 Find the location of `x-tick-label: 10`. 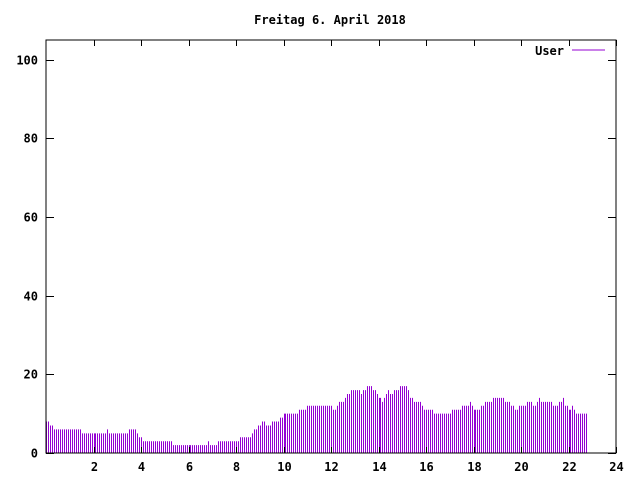

x-tick-label: 10 is located at coordinates (284, 467).